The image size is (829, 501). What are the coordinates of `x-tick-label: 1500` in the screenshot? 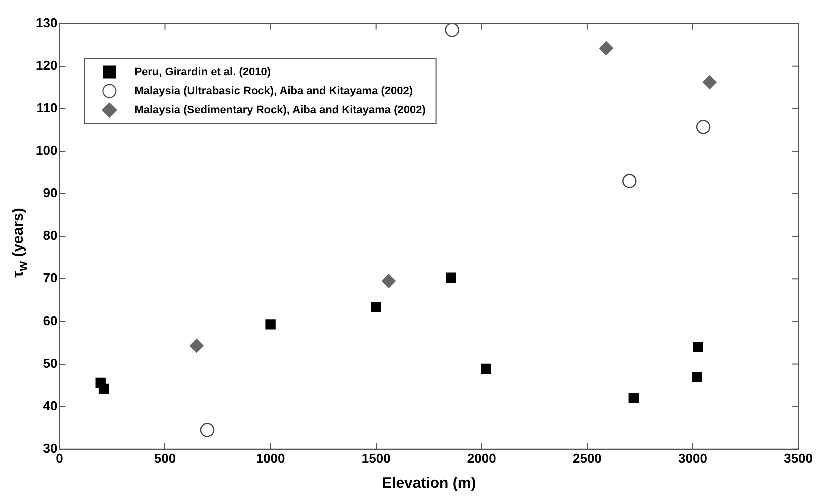 It's located at (376, 458).